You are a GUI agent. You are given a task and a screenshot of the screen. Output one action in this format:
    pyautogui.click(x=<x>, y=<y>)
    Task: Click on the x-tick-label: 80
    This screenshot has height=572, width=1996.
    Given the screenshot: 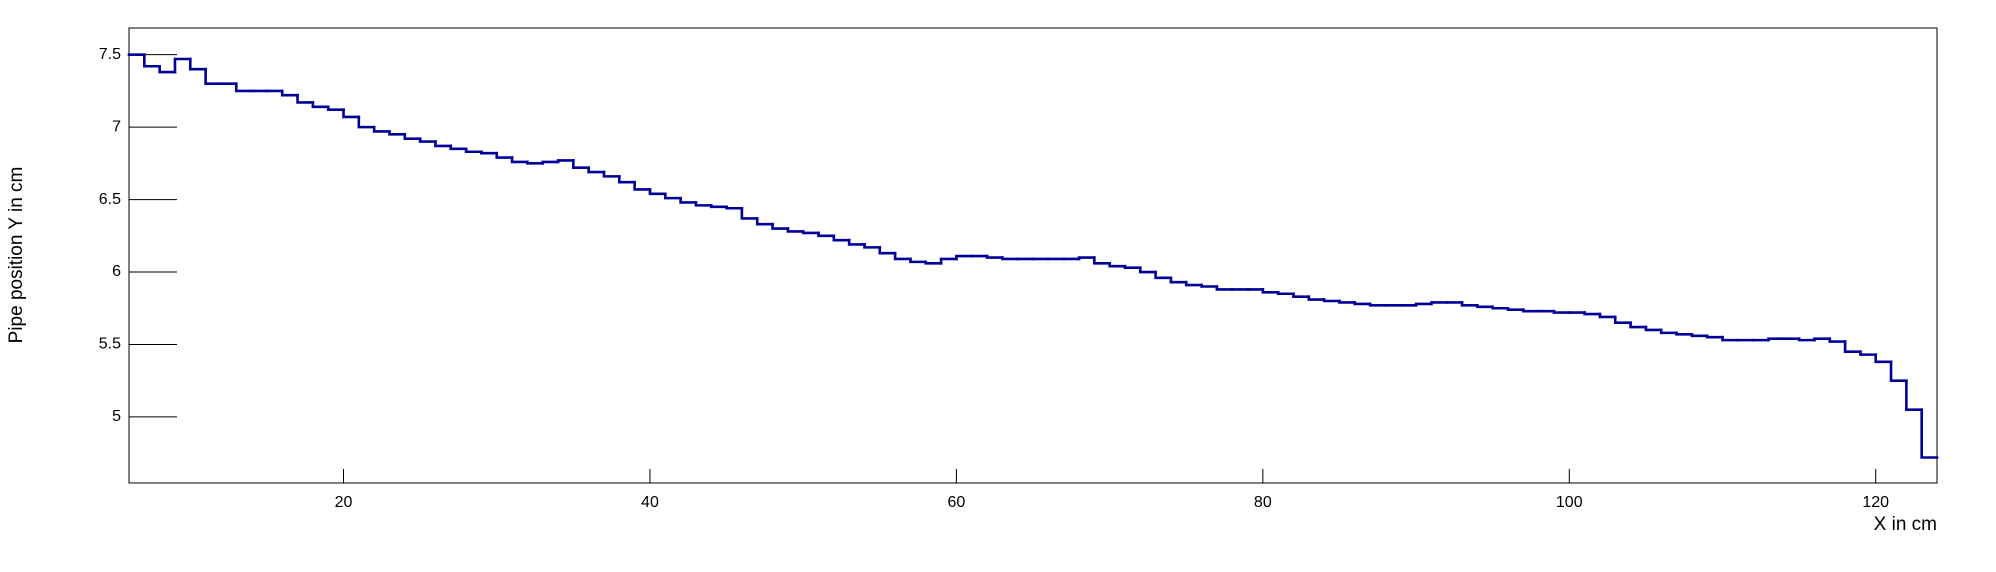 What is the action you would take?
    pyautogui.click(x=1263, y=502)
    